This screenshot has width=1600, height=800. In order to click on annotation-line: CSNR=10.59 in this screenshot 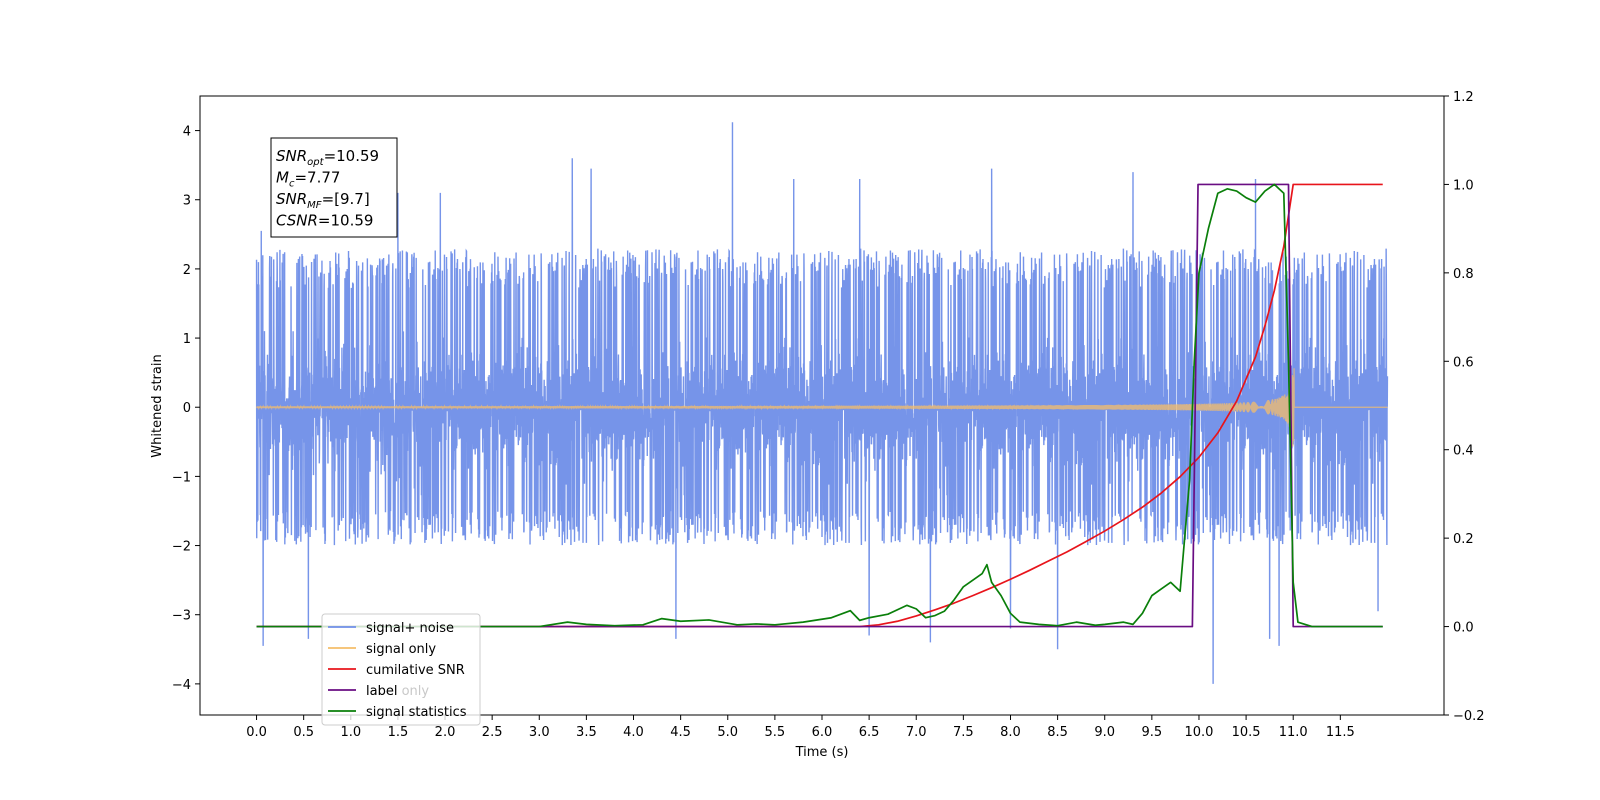, I will do `click(324, 221)`.